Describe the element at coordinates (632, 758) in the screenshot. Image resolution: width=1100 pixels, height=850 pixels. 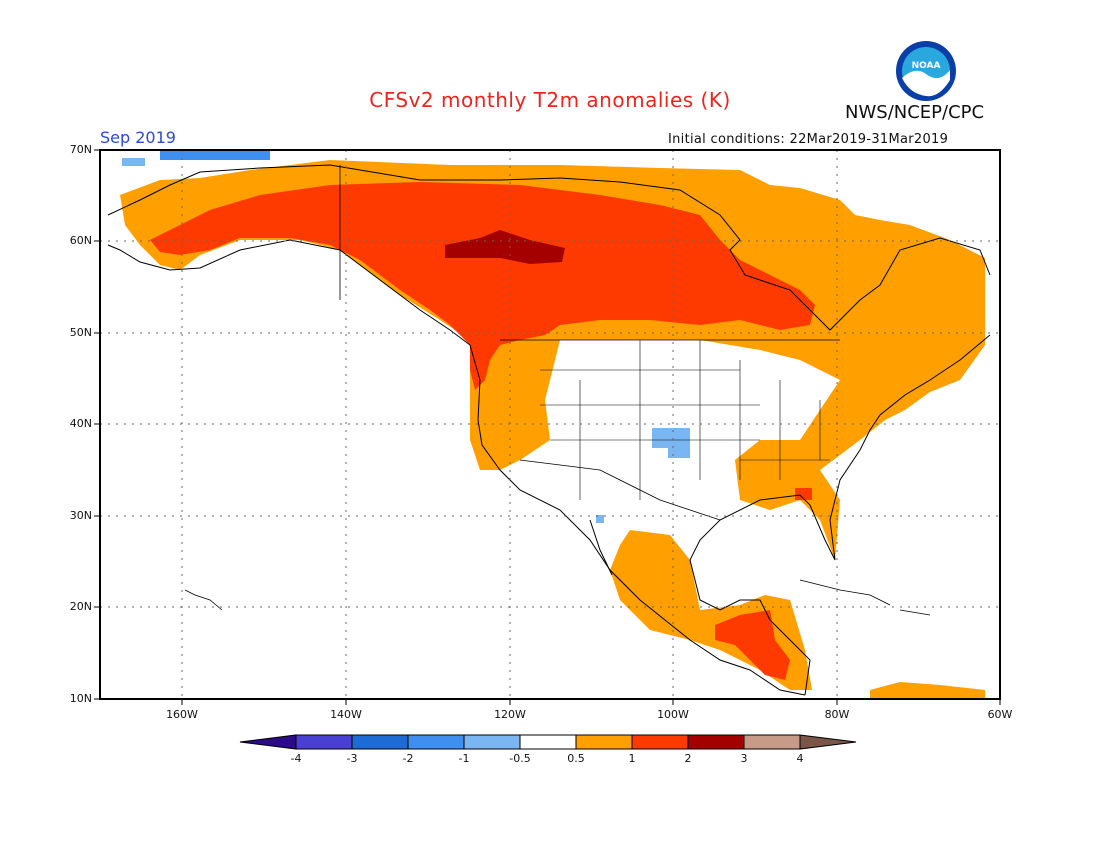
I see `colorbar-label: 1` at that location.